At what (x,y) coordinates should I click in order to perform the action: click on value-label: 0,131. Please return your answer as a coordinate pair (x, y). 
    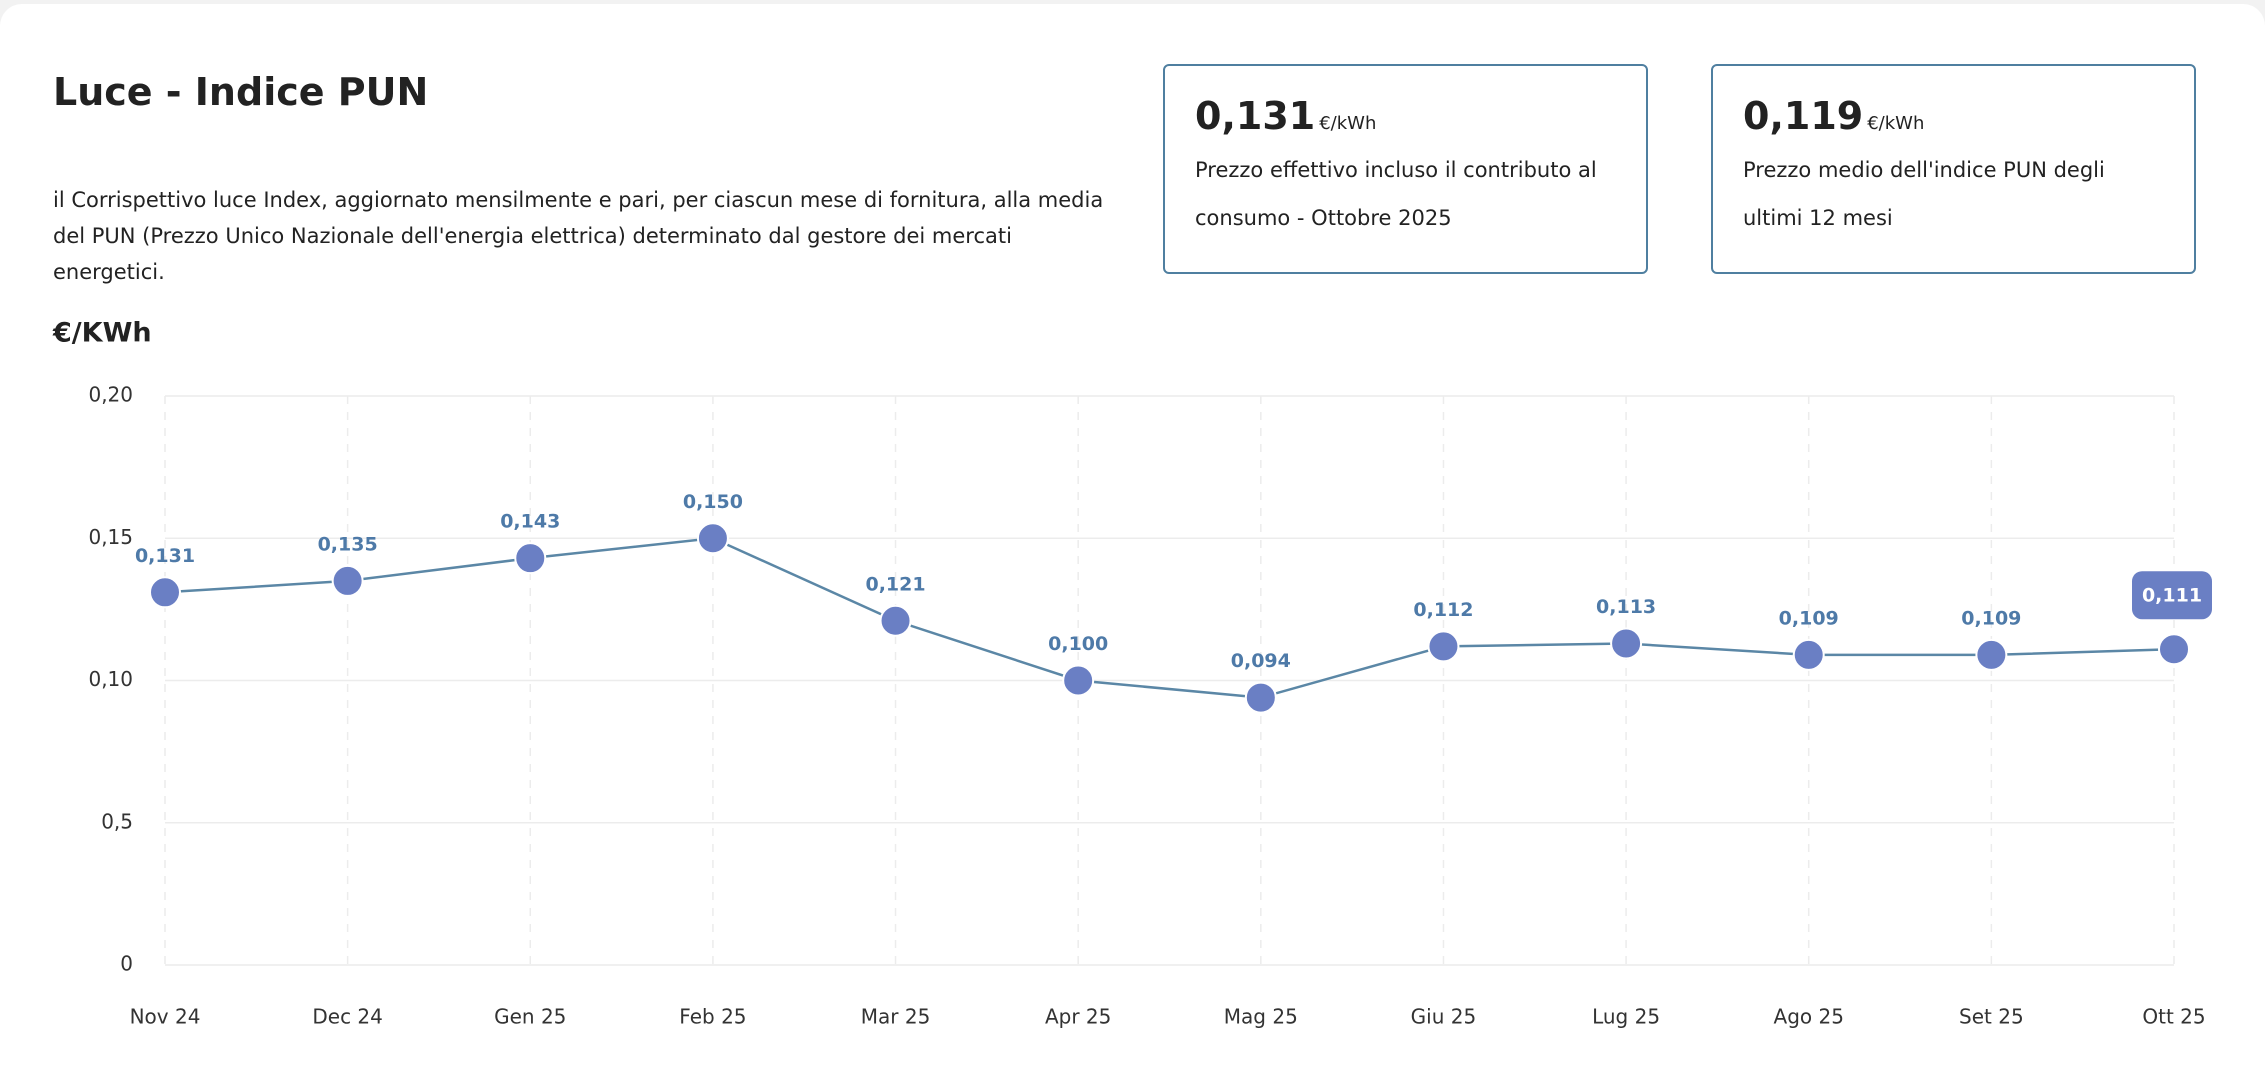
    Looking at the image, I should click on (165, 556).